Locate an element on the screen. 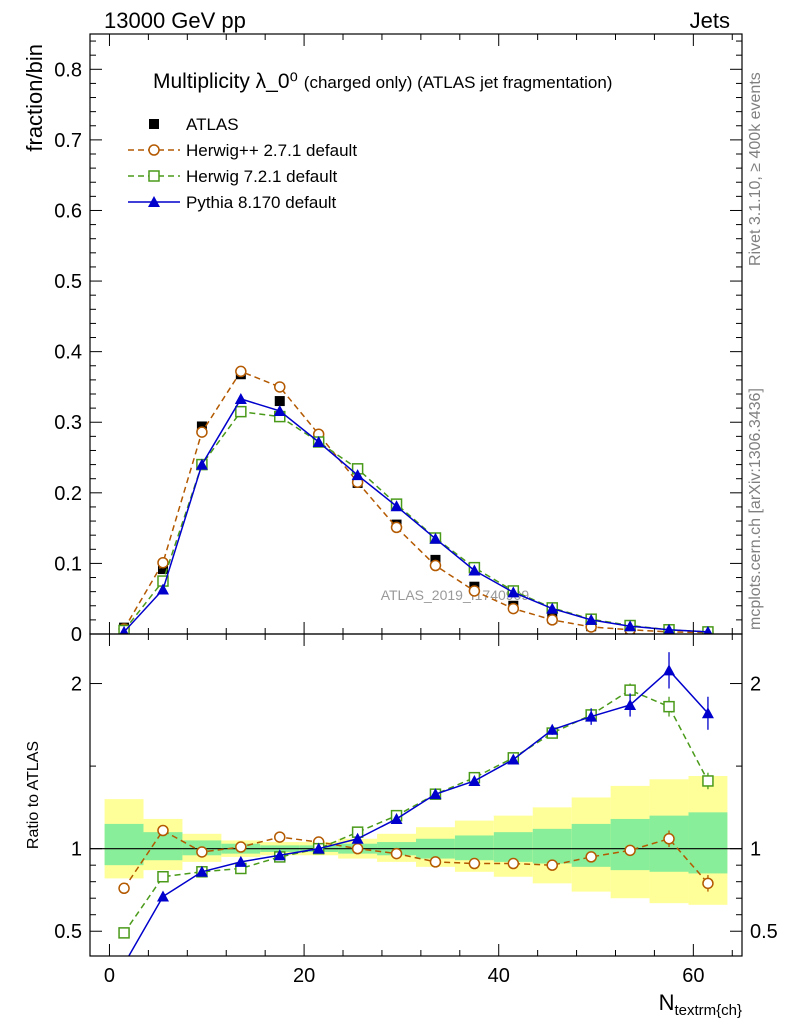 This screenshot has width=786, height=1024. ratio-ytick-label: 0.5 is located at coordinates (68, 932).